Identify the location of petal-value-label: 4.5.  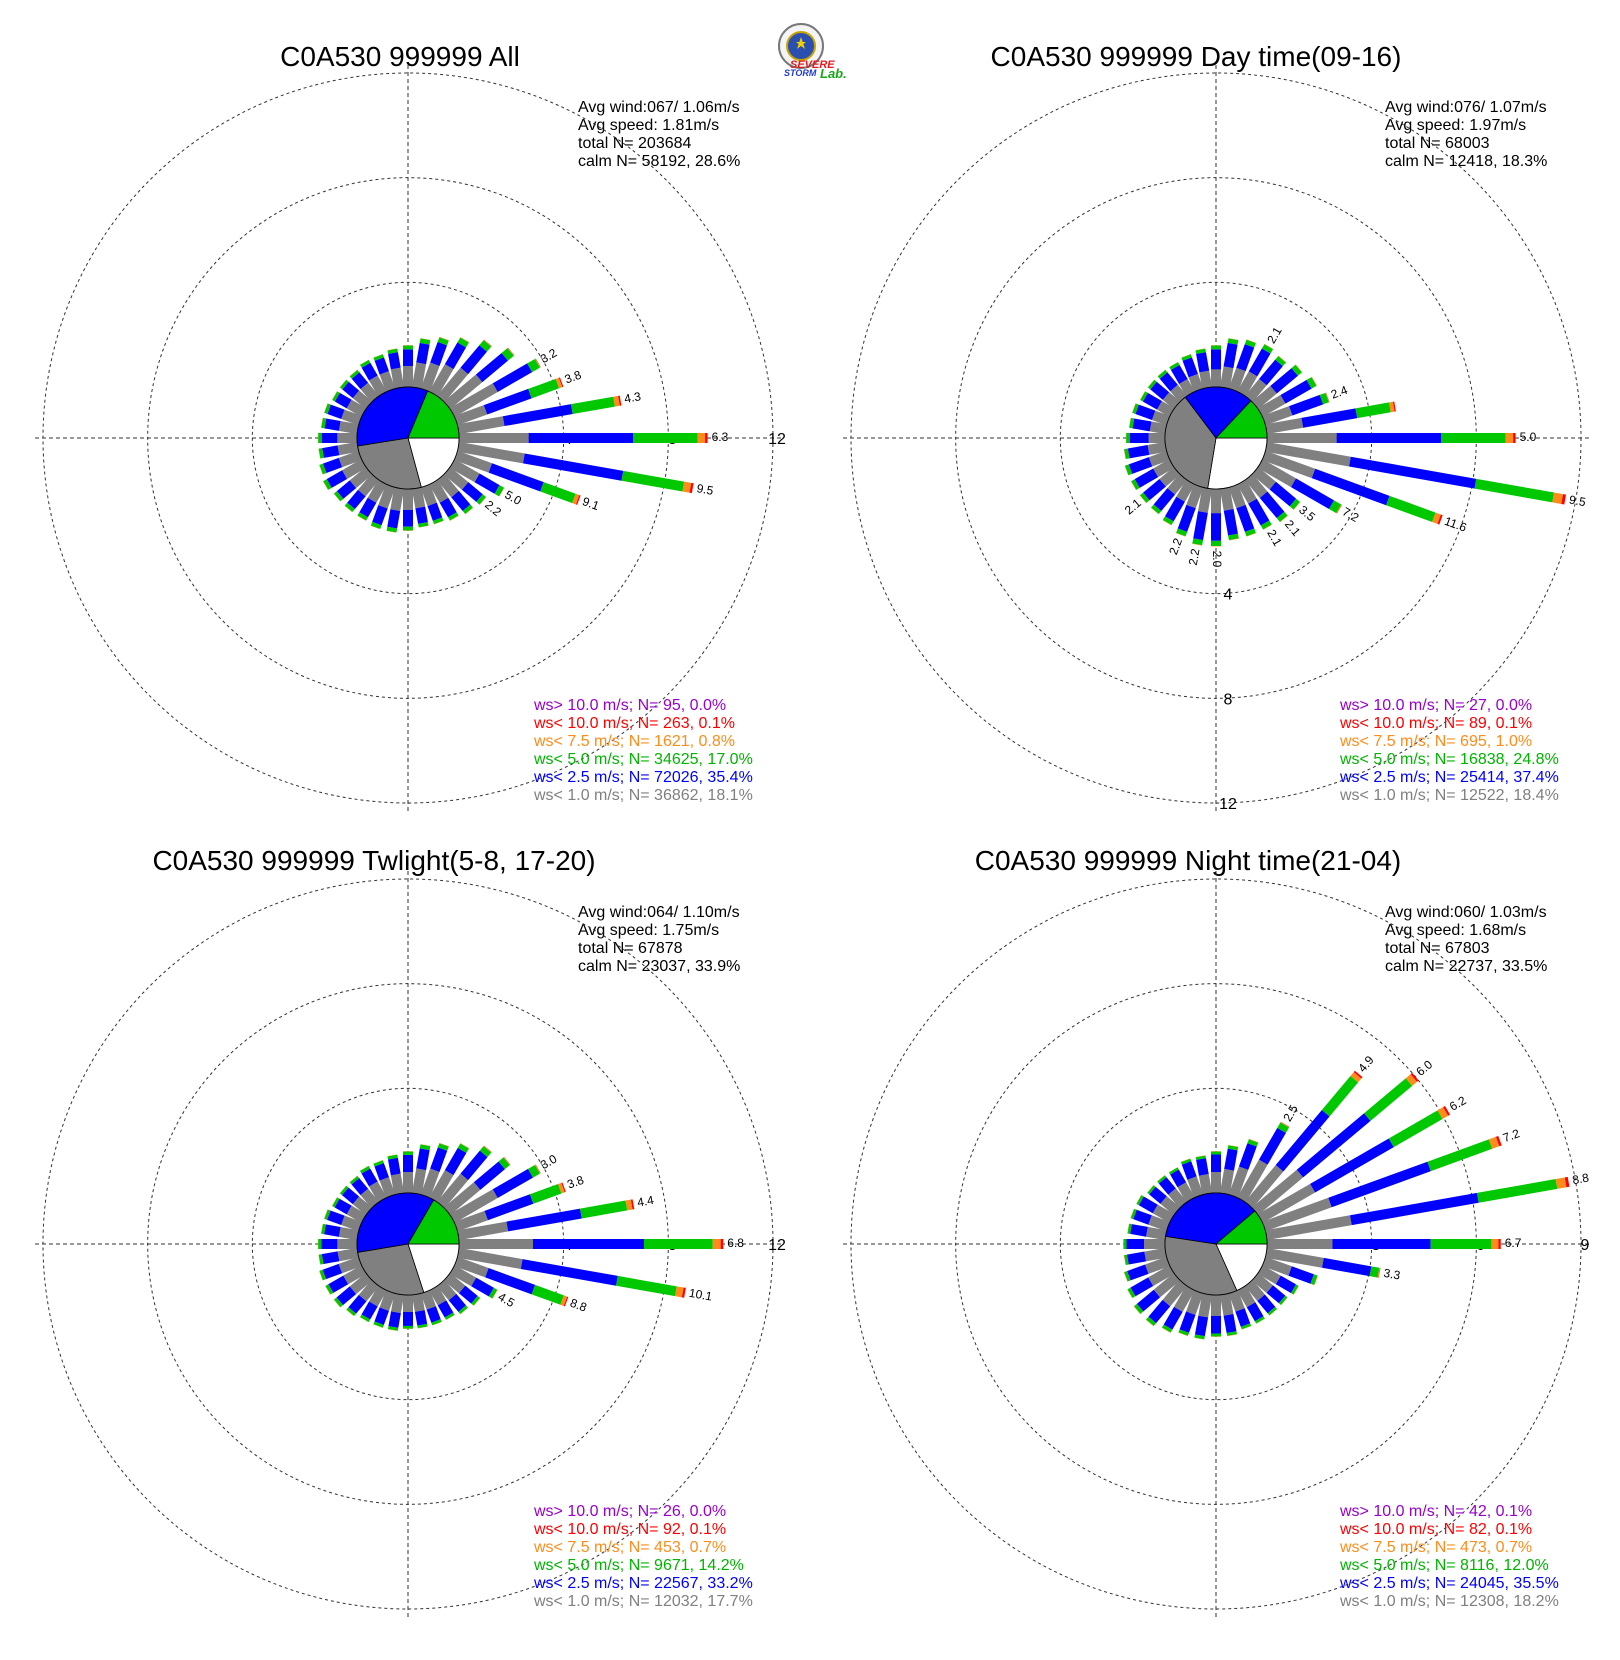
(507, 1300).